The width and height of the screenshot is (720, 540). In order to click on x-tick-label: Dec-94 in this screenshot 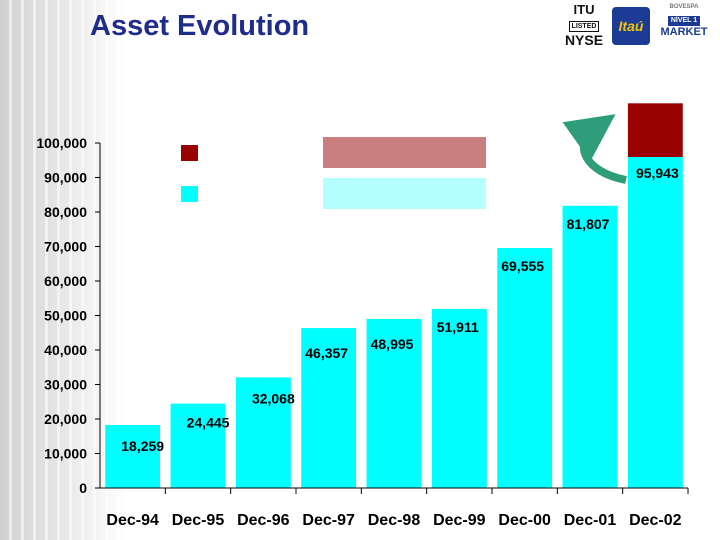, I will do `click(132, 520)`.